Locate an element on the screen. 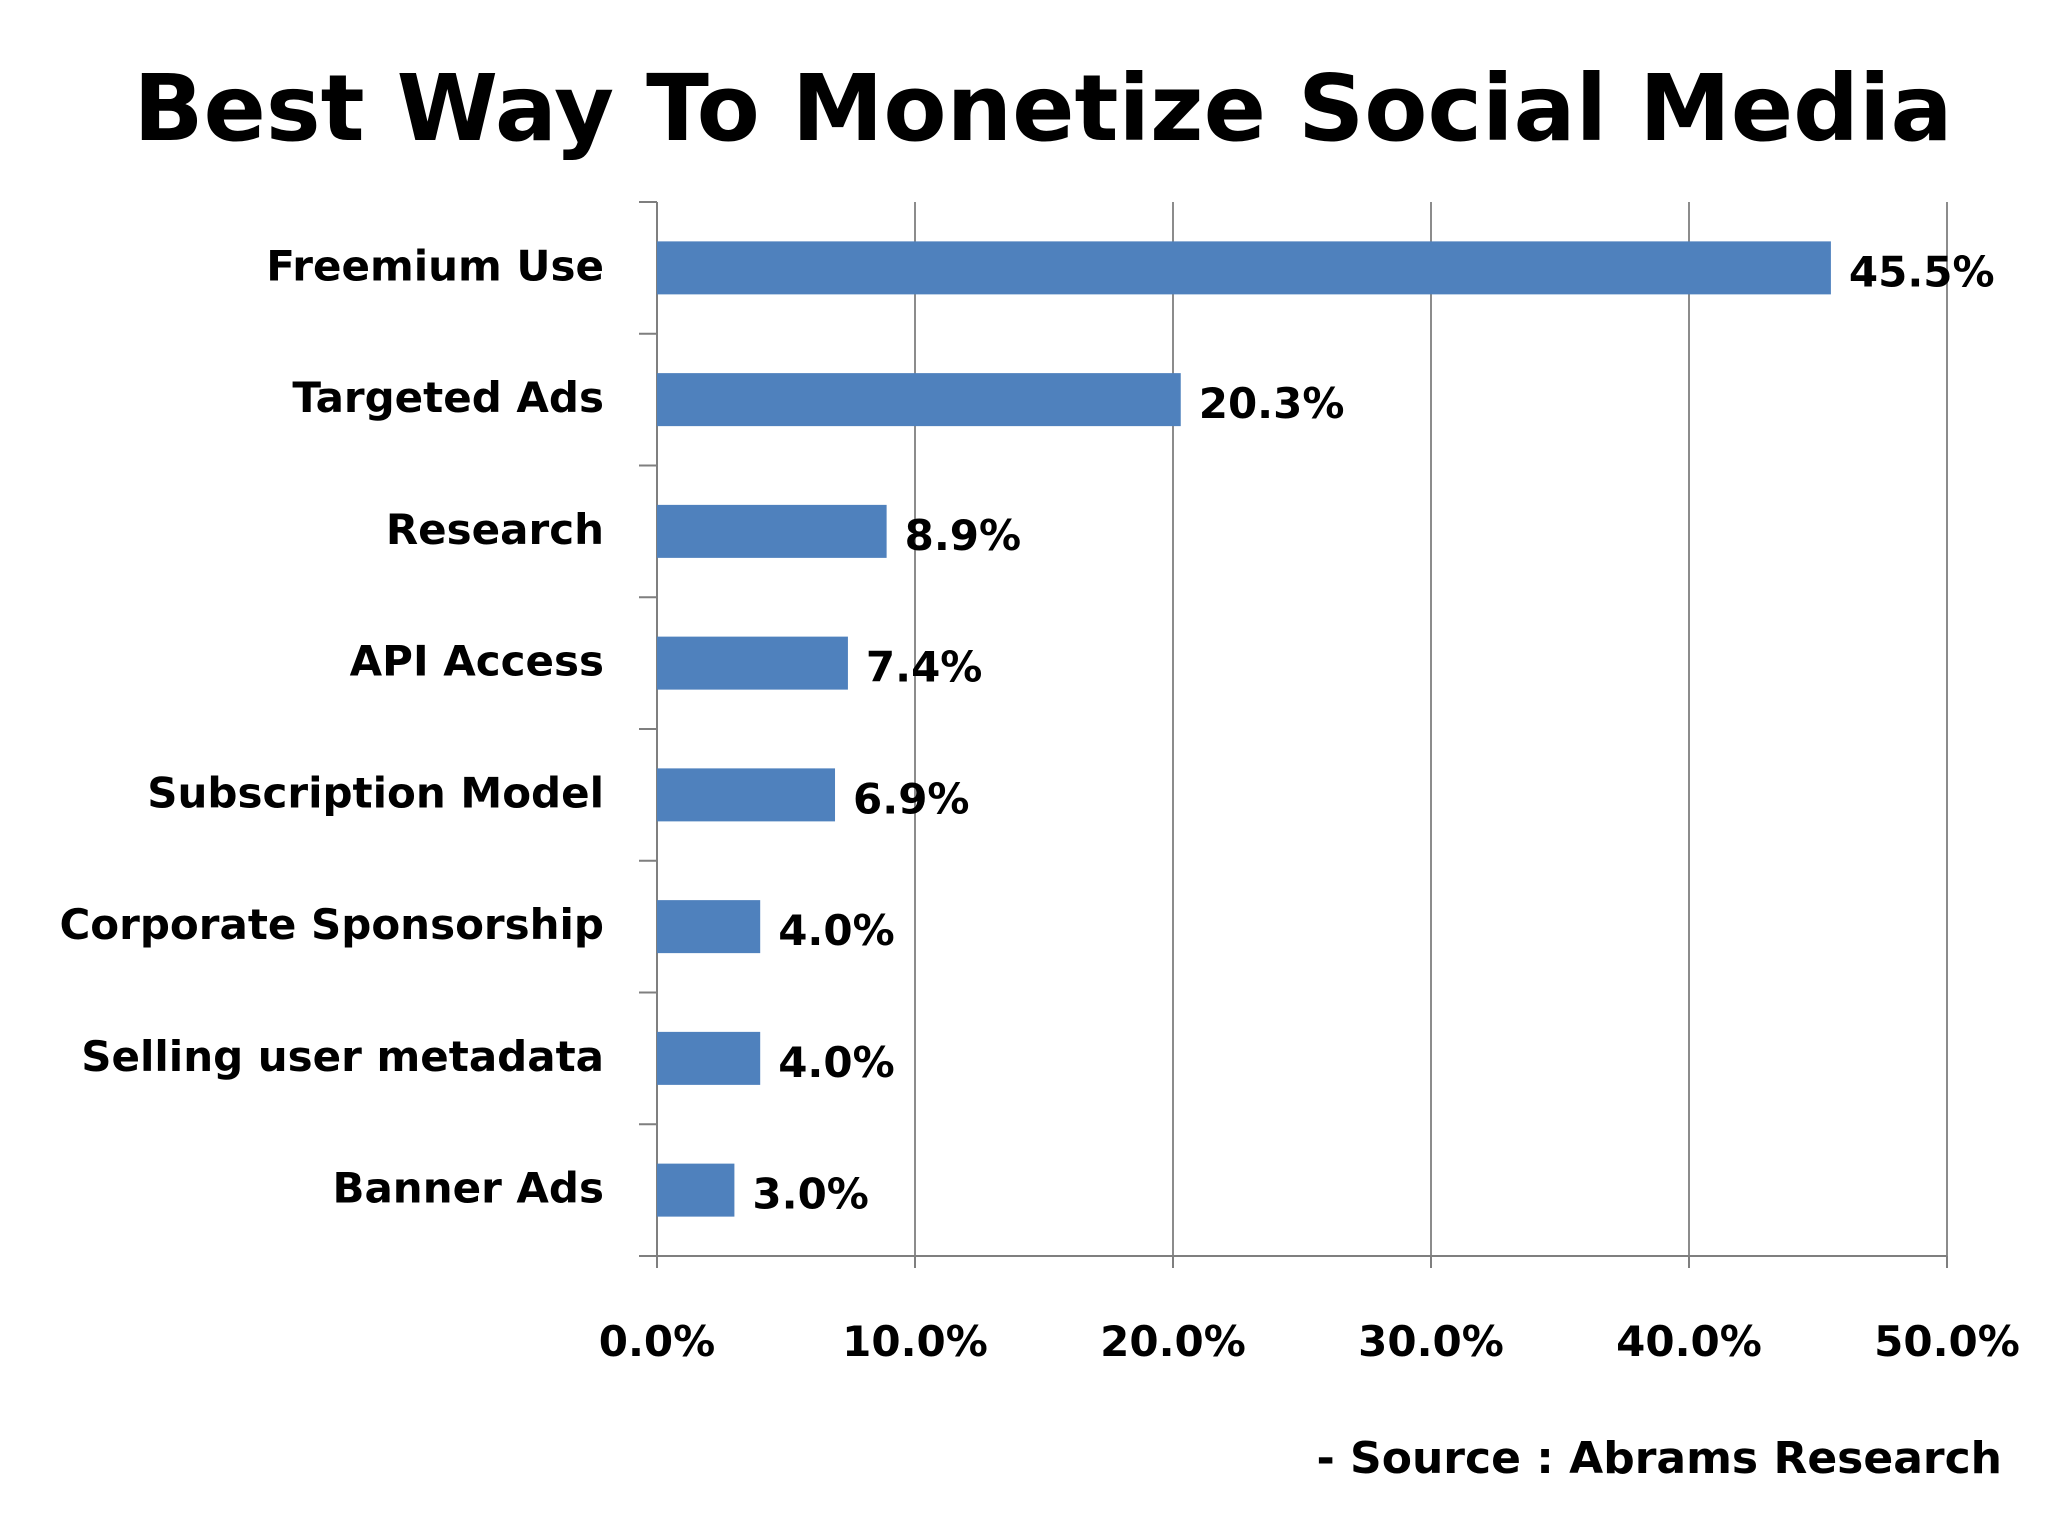 This screenshot has height=1536, width=2048. data-label: 6.9% is located at coordinates (911, 798).